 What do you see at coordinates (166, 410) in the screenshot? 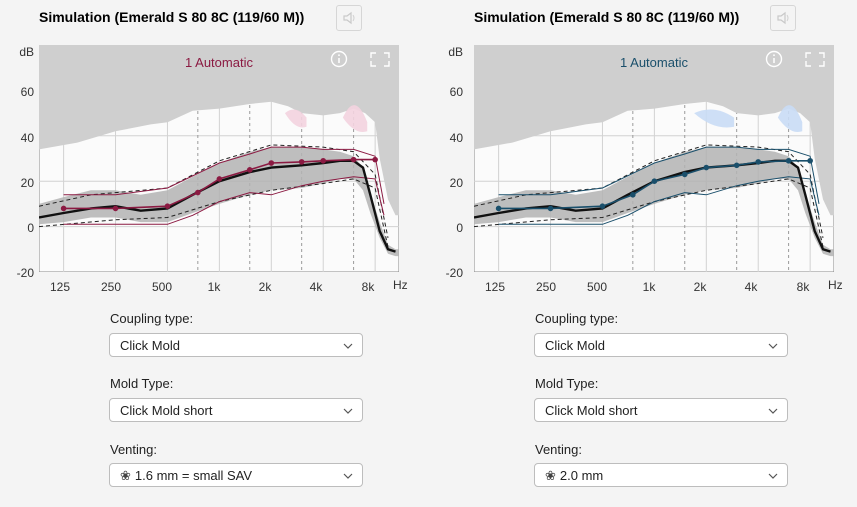
I see `mold-type-value: Click Mold short` at bounding box center [166, 410].